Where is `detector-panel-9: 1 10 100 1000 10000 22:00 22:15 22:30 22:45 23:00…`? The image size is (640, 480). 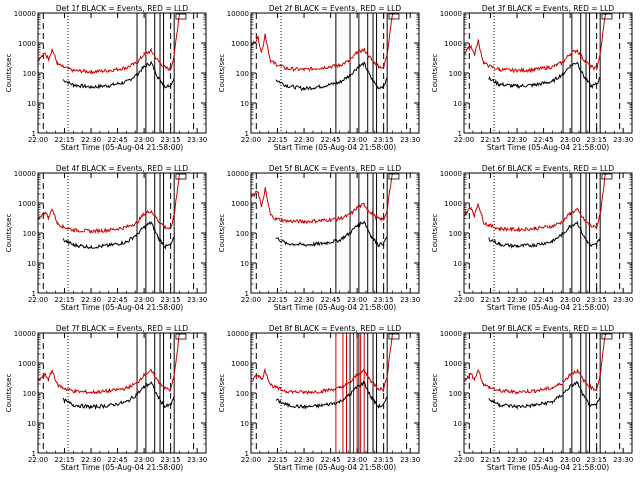
detector-panel-9: 1 10 100 1000 10000 22:00 22:15 22:30 22:45 23:00… is located at coordinates (532, 398).